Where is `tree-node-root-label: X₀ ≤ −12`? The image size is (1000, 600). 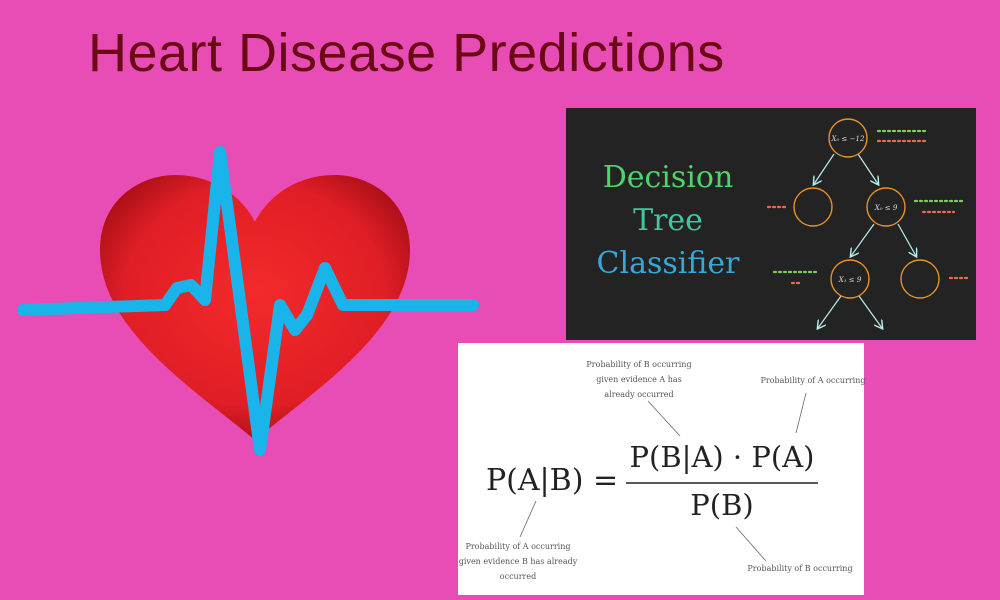
tree-node-root-label: X₀ ≤ −12 is located at coordinates (848, 139).